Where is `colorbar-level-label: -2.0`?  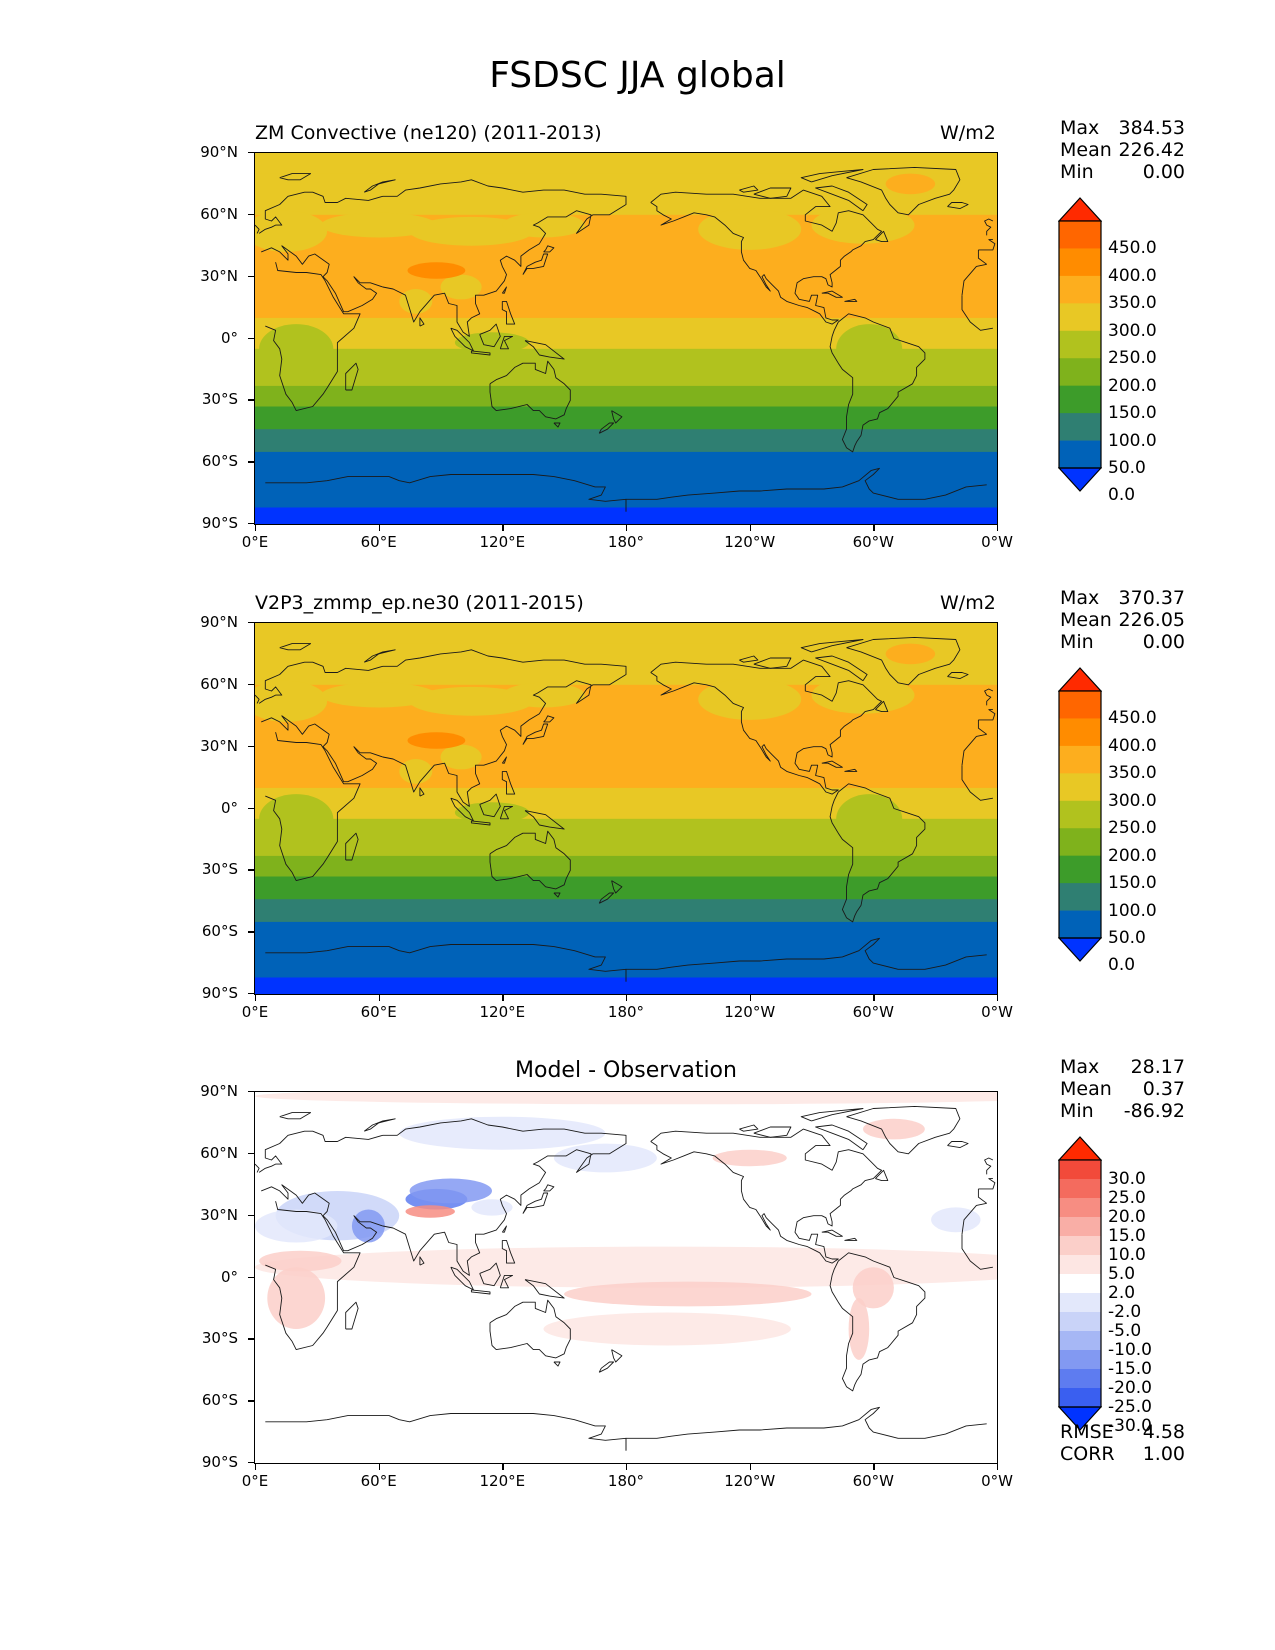 colorbar-level-label: -2.0 is located at coordinates (1125, 1312).